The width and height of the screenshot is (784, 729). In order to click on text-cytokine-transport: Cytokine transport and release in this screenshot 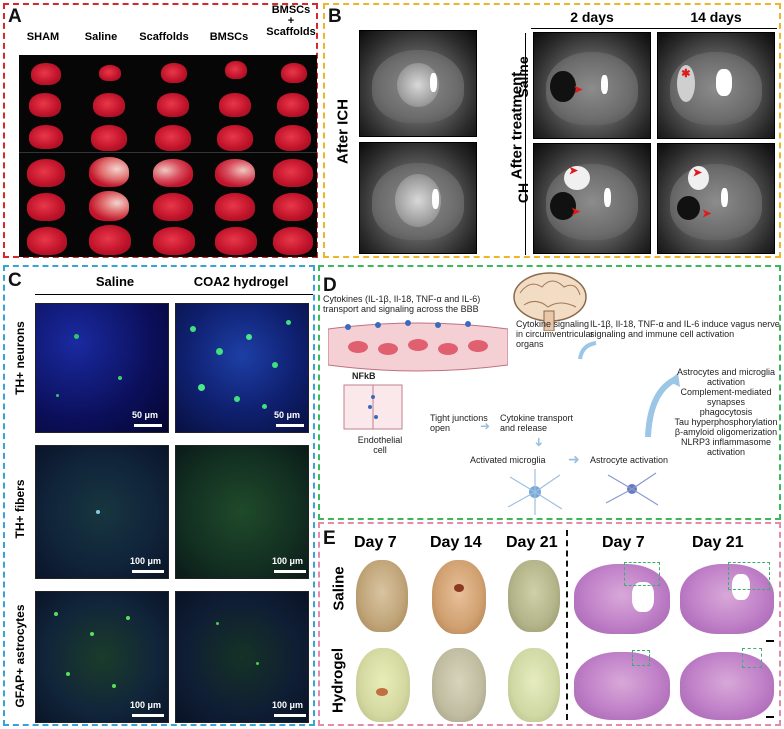, I will do `click(537, 423)`.